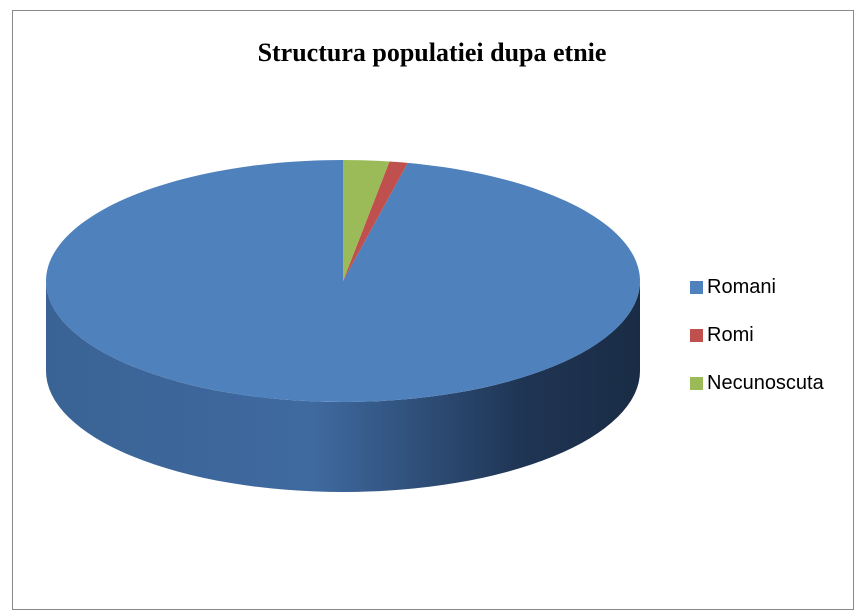 The image size is (864, 610). What do you see at coordinates (696, 383) in the screenshot?
I see `legend-swatch-necunoscuta` at bounding box center [696, 383].